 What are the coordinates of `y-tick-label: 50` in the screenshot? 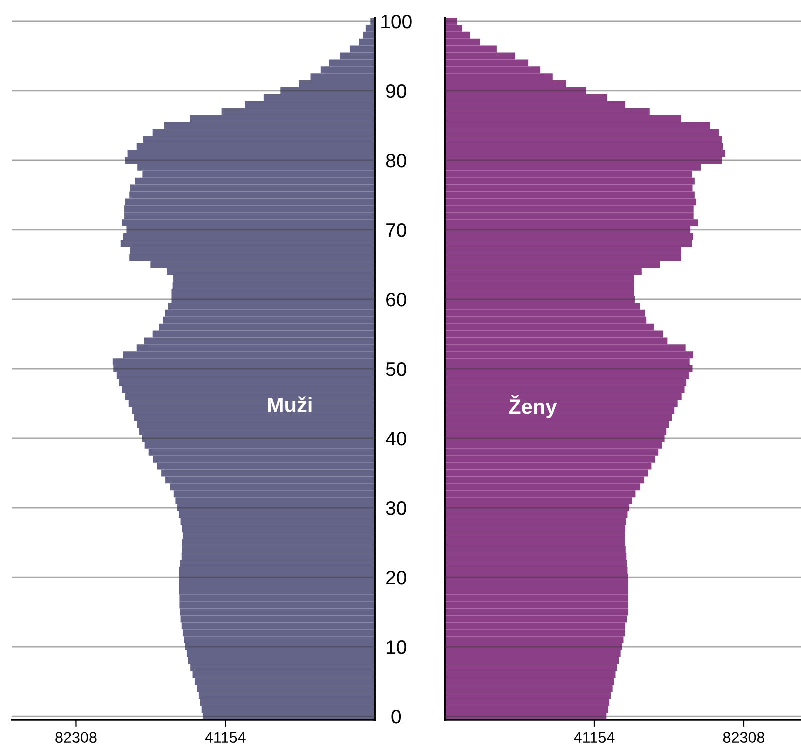 It's located at (396, 369).